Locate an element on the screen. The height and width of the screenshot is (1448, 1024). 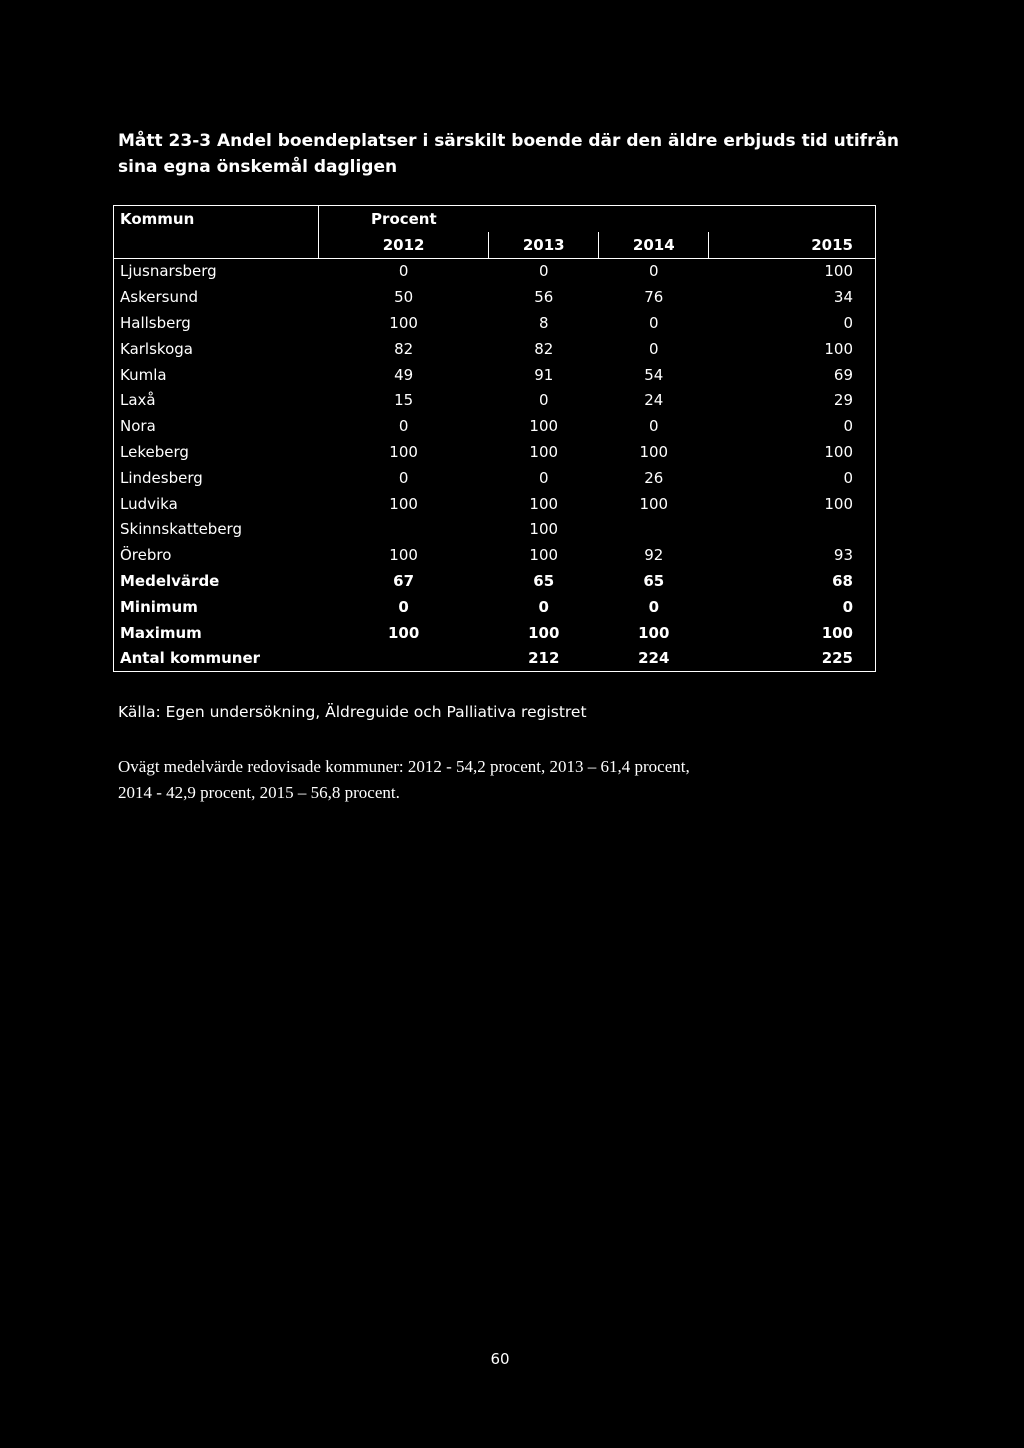
kommun-name: Maximum is located at coordinates (216, 632).